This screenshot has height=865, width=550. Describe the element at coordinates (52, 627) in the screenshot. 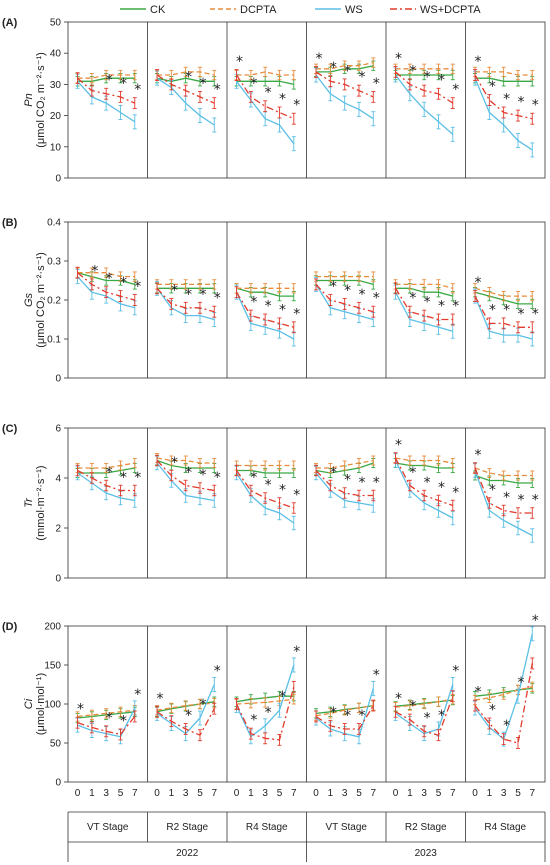

I see `y-tick-label: 200` at that location.